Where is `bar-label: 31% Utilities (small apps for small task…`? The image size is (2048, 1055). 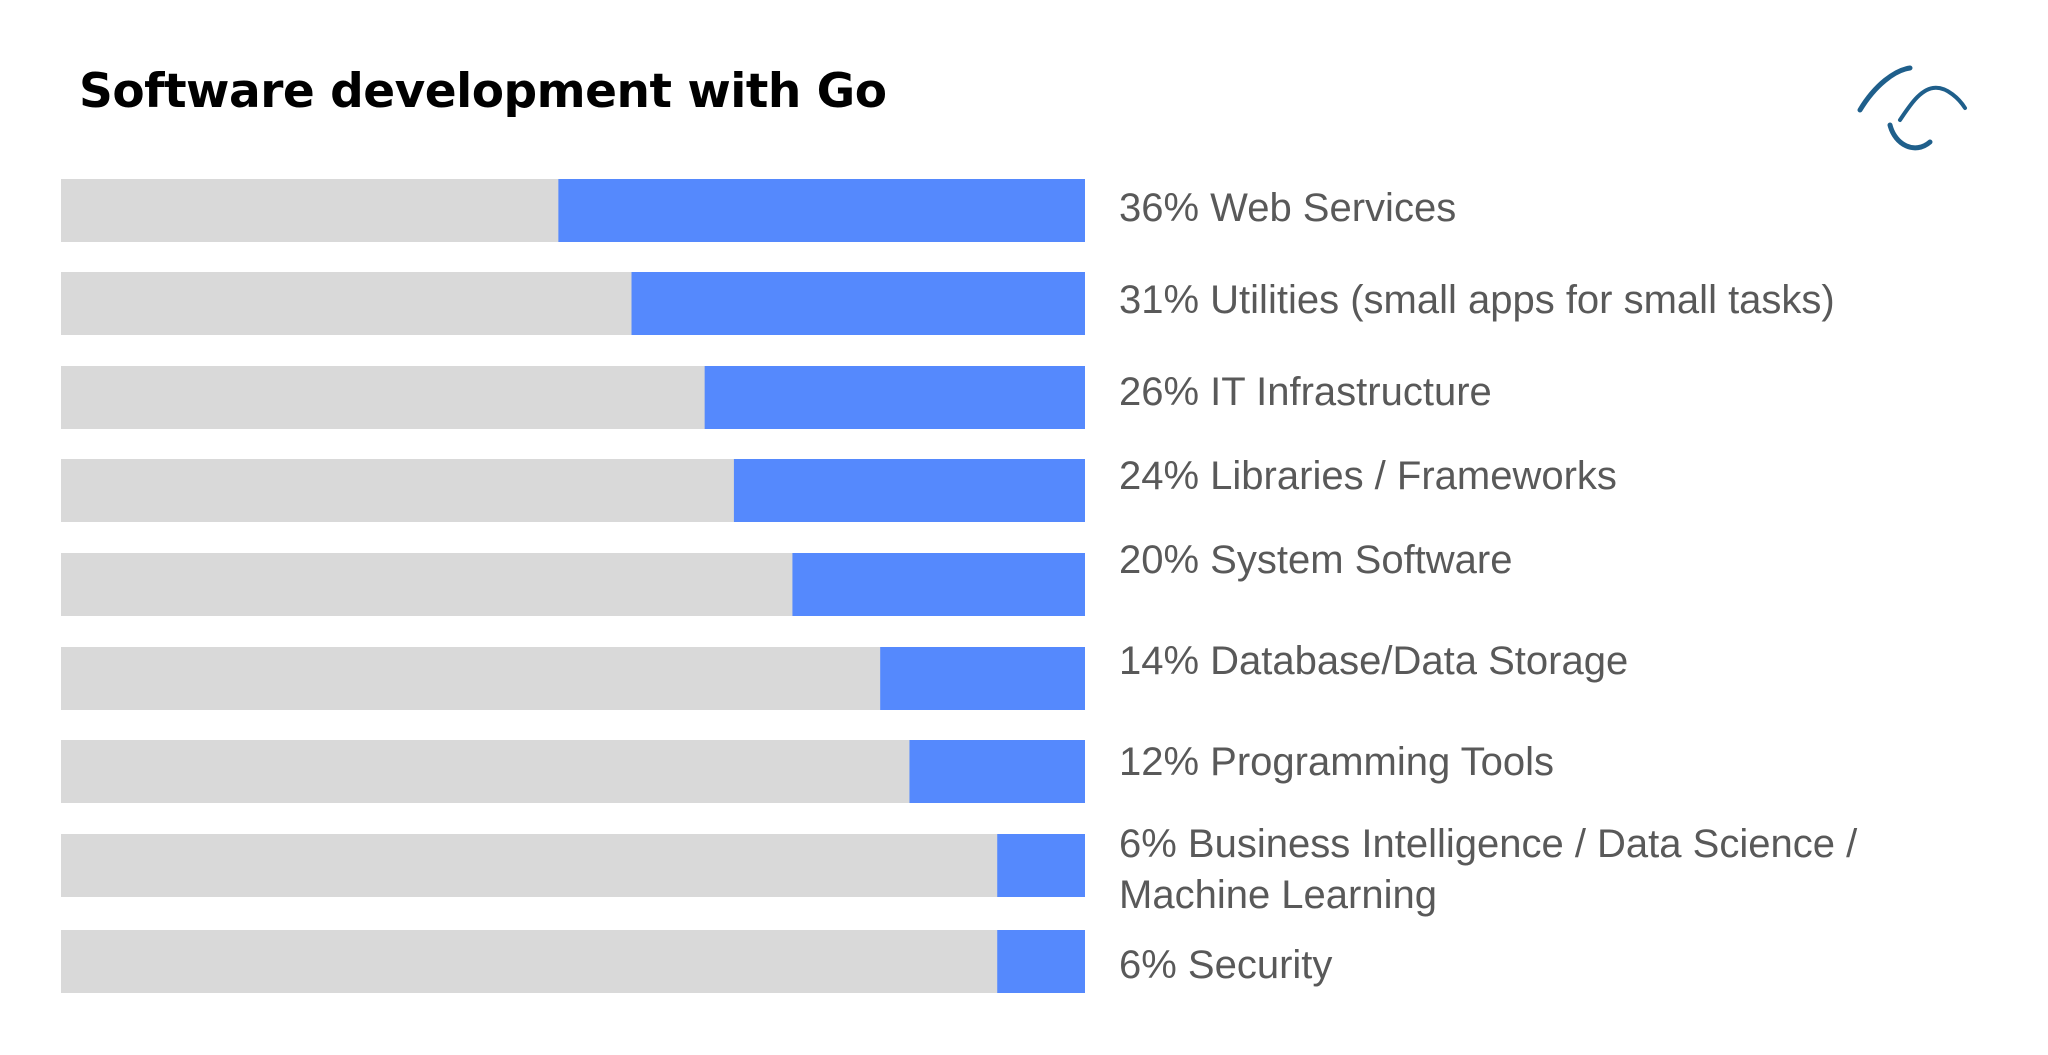
bar-label: 31% Utilities (small apps for small task… is located at coordinates (1477, 300).